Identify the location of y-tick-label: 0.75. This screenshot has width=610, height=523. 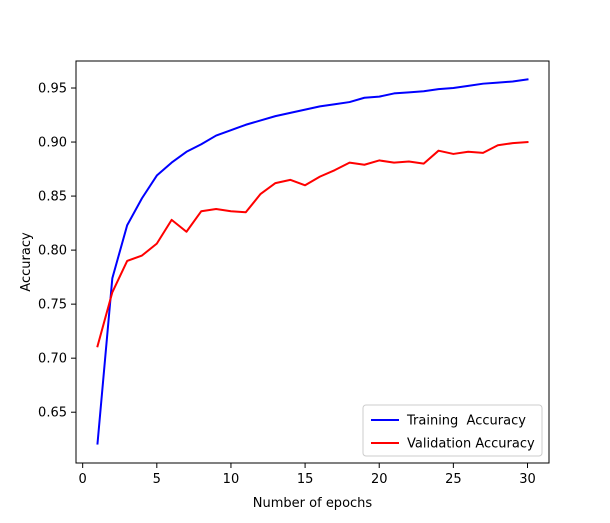
(52, 305).